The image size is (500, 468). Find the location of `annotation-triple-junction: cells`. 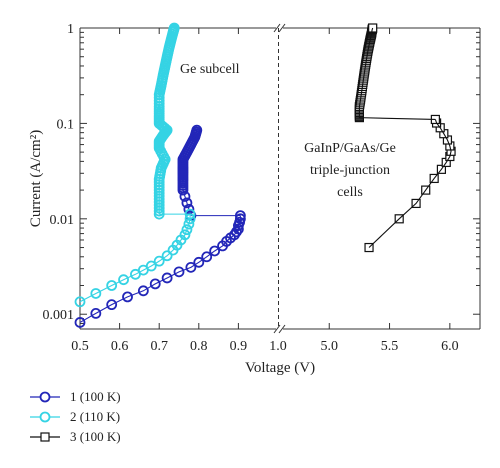

annotation-triple-junction: cells is located at coordinates (350, 192).